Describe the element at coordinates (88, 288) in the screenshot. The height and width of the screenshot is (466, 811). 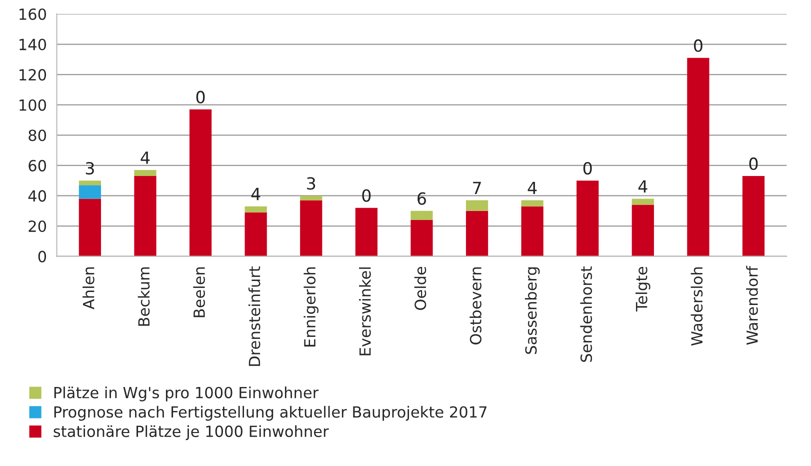
I see `x-tick-label: Ahlen` at that location.